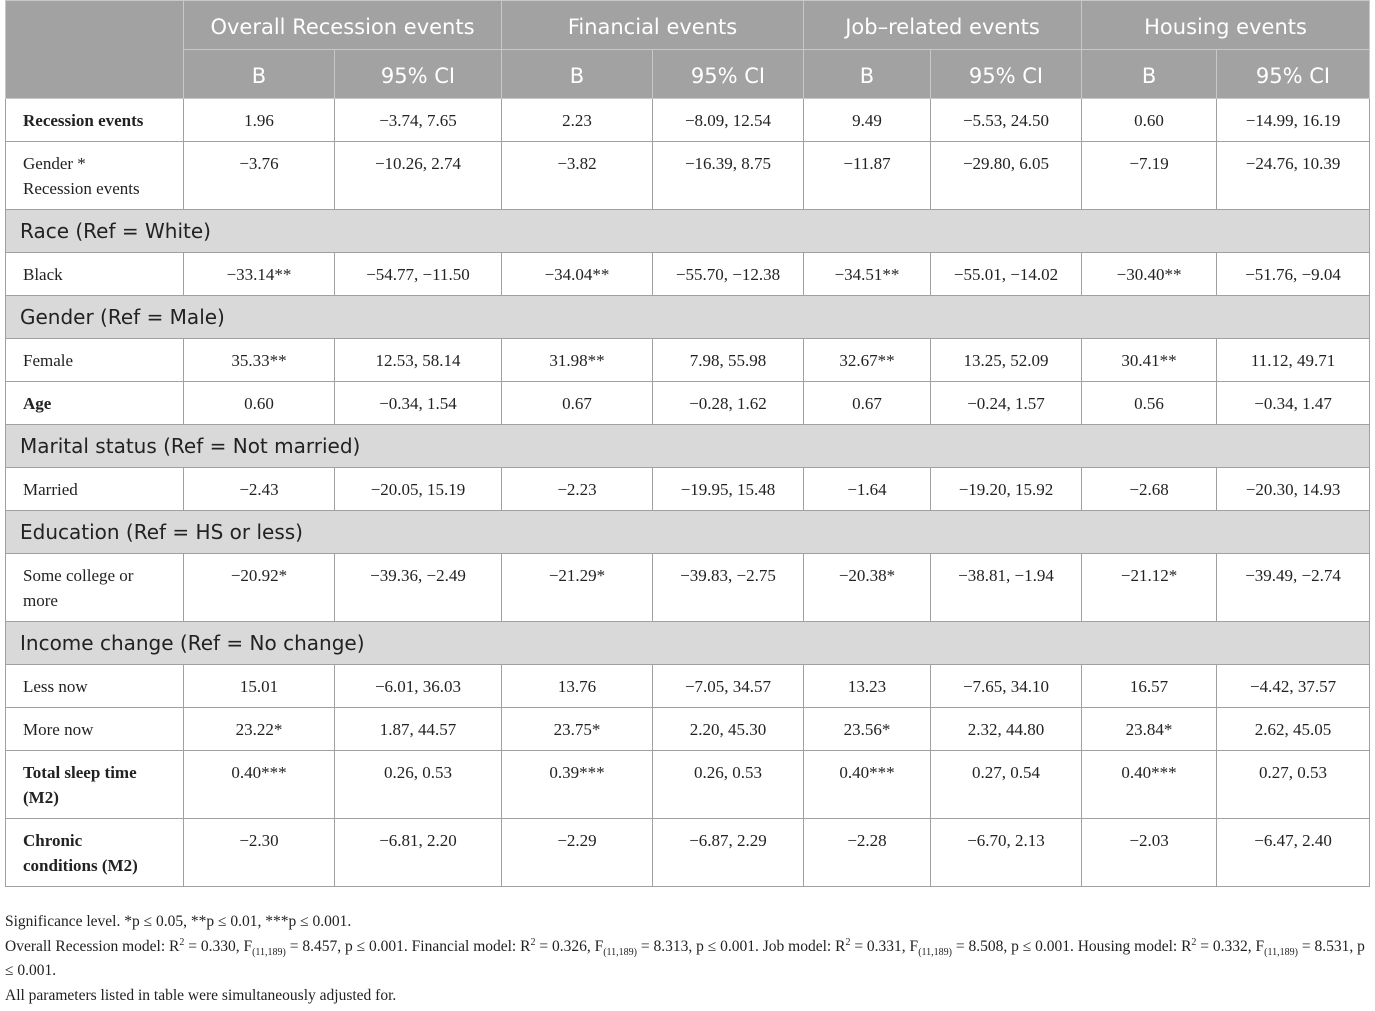  Describe the element at coordinates (94, 852) in the screenshot. I see `row-label: Chronic conditions (M2)` at that location.